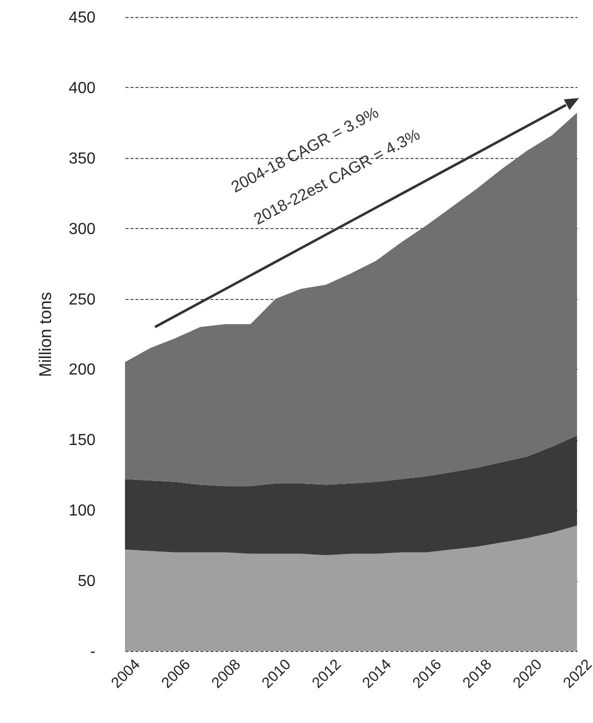 This screenshot has height=723, width=593. What do you see at coordinates (87, 581) in the screenshot?
I see `y-tick-label: 50` at bounding box center [87, 581].